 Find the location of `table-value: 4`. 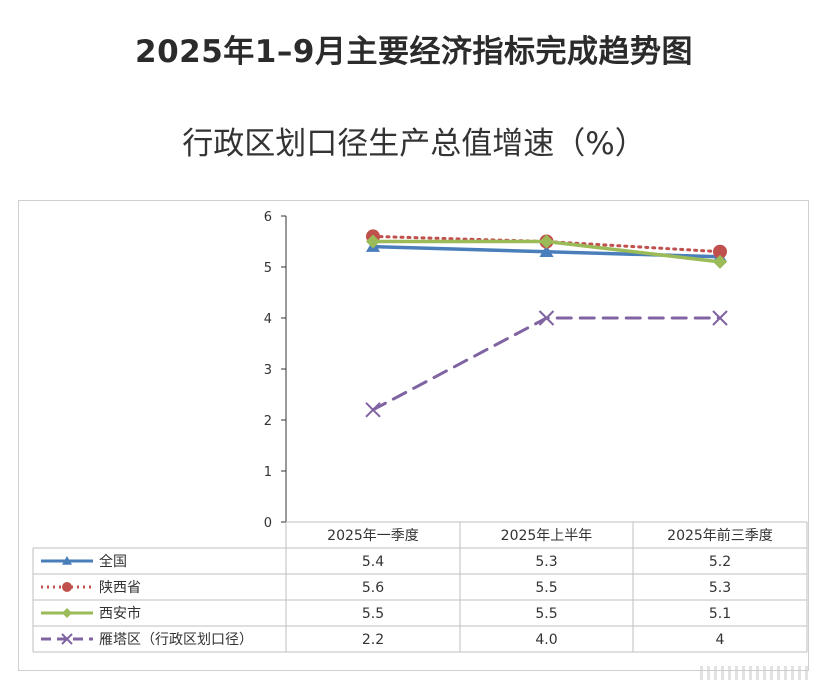

table-value: 4 is located at coordinates (720, 640).